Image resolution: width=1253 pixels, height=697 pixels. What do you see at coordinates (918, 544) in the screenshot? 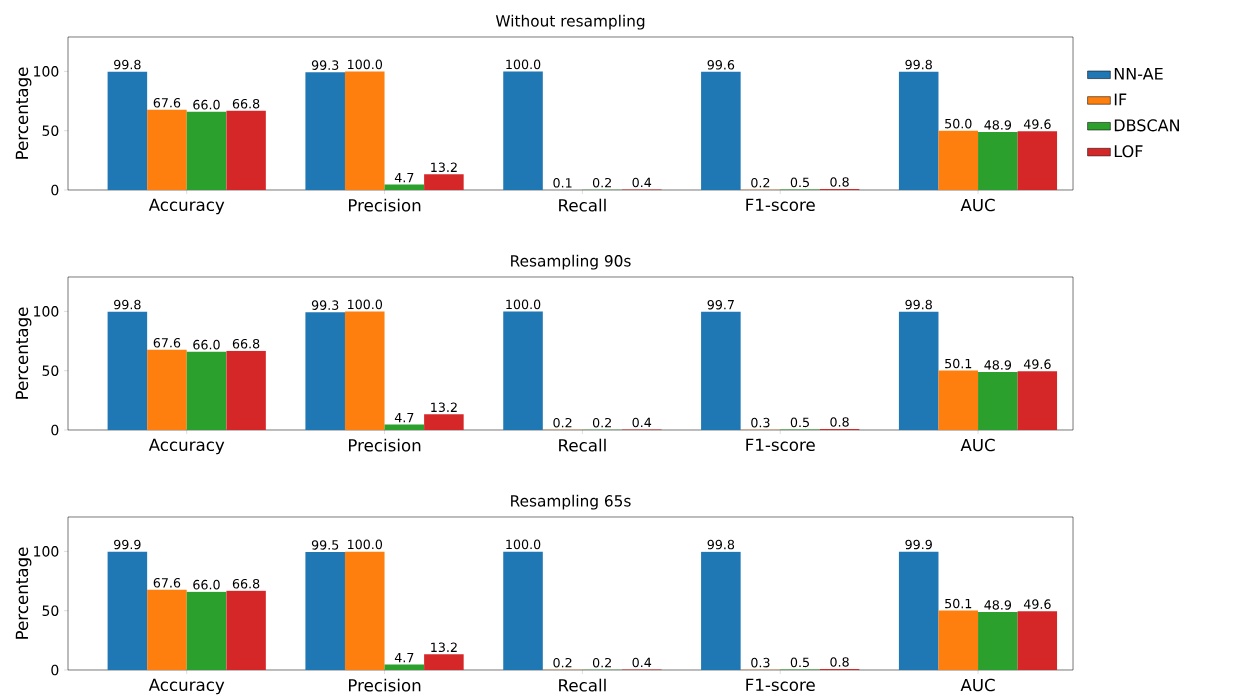
I see `data-label: 99.9` at bounding box center [918, 544].